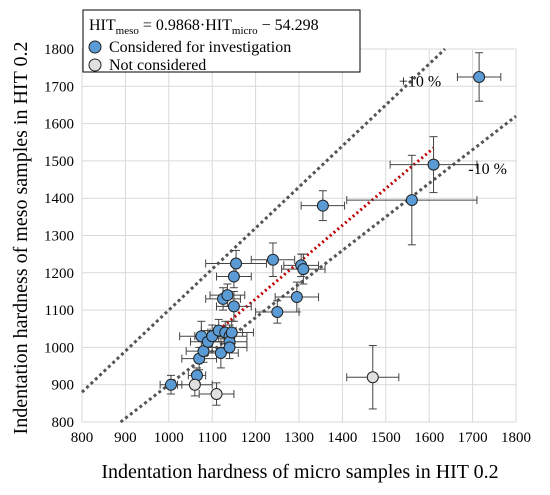  I want to click on y-tick-label: 1800, so click(59, 50).